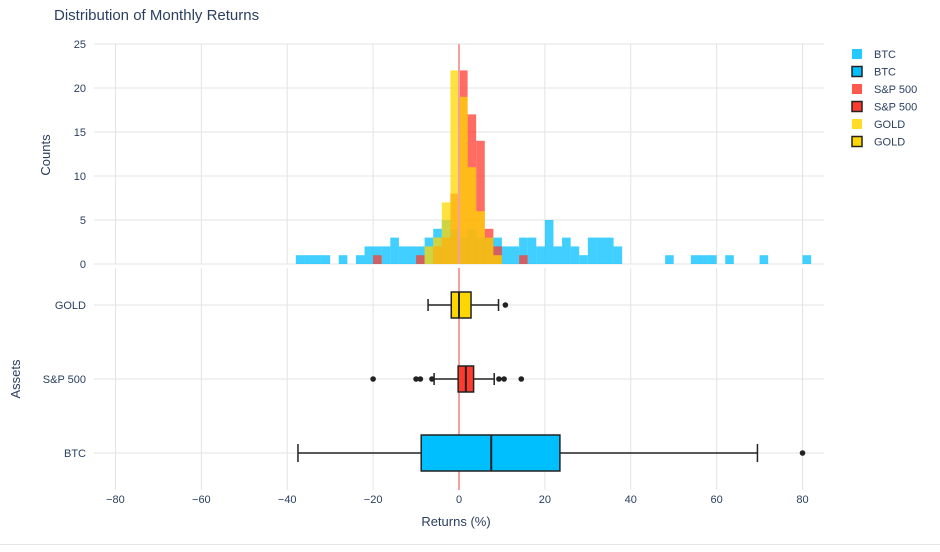 This screenshot has width=940, height=552. Describe the element at coordinates (80, 133) in the screenshot. I see `y-tick-label-counts: 15` at that location.